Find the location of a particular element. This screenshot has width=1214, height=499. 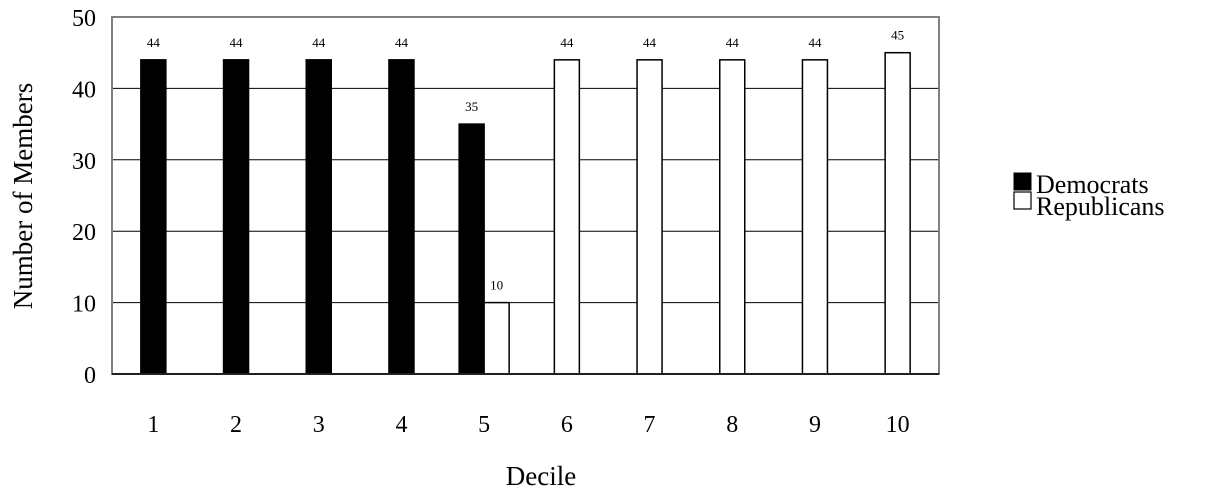

legend-item-democrats: Democrats is located at coordinates (1081, 184).